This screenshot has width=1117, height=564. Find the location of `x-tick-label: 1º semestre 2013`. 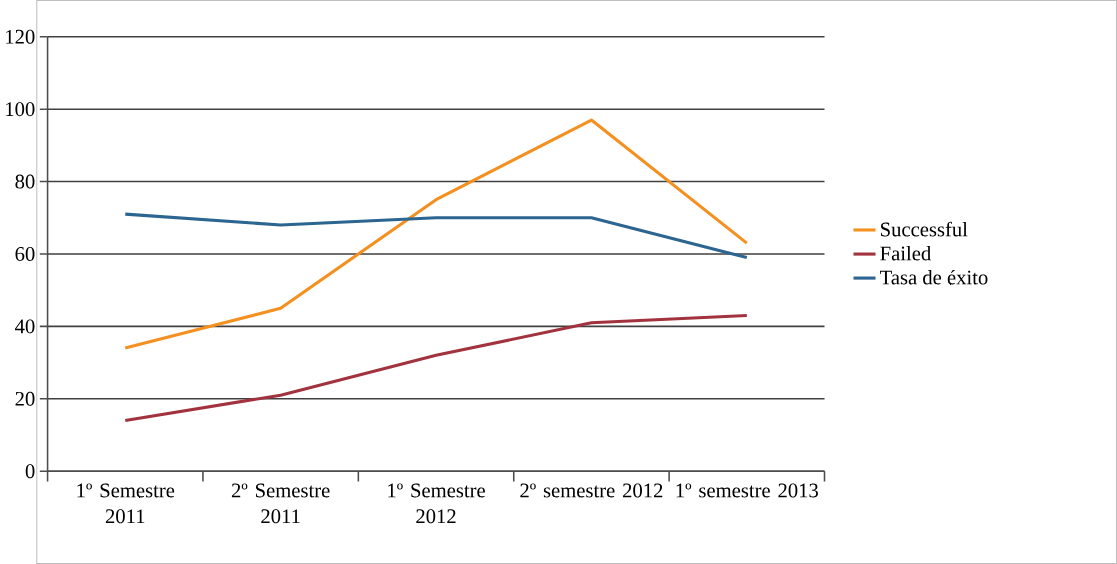

x-tick-label: 1º semestre 2013 is located at coordinates (747, 490).